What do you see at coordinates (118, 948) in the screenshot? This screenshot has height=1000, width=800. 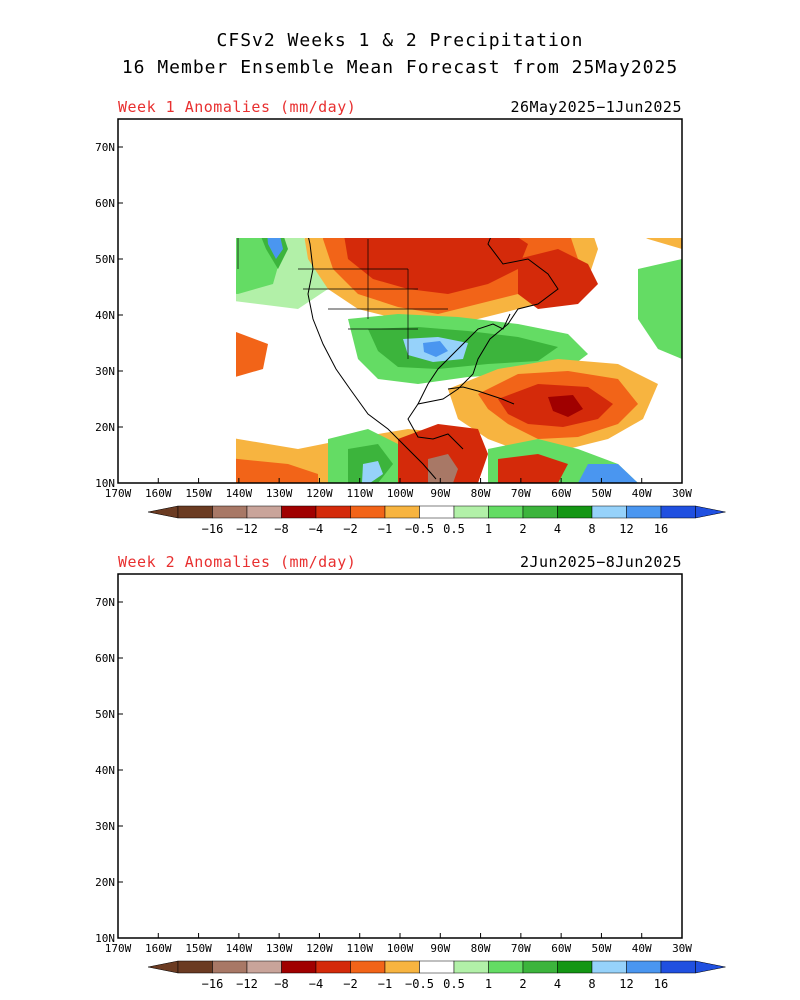 I see `week2-lon-label: 170W` at bounding box center [118, 948].